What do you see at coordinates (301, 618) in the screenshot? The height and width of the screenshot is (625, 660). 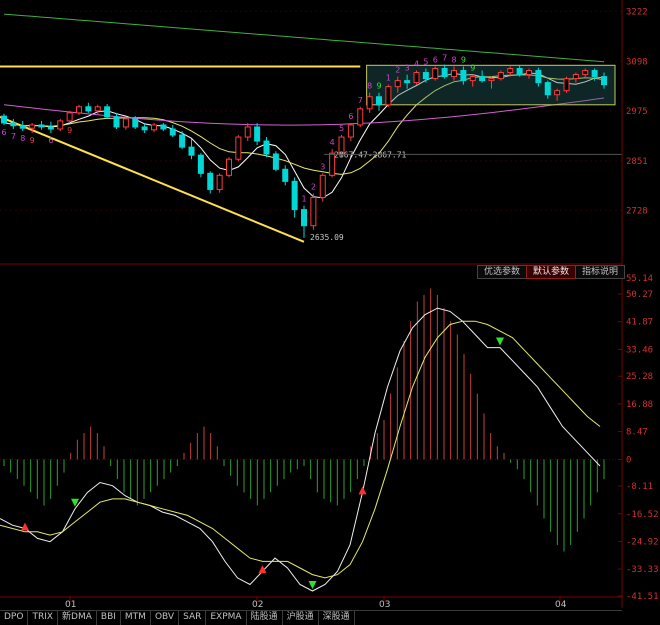 I see `tab-shanghai-connect: 沪股通` at bounding box center [301, 618].